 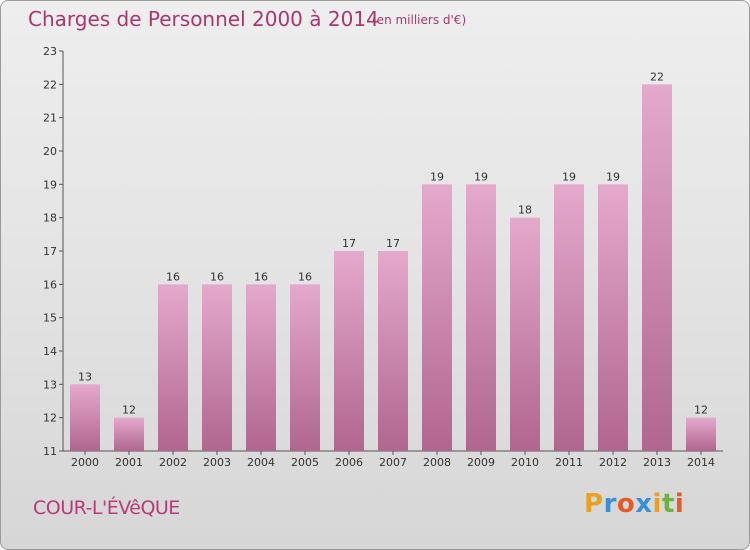 I want to click on y-tick-label: 15, so click(x=50, y=318).